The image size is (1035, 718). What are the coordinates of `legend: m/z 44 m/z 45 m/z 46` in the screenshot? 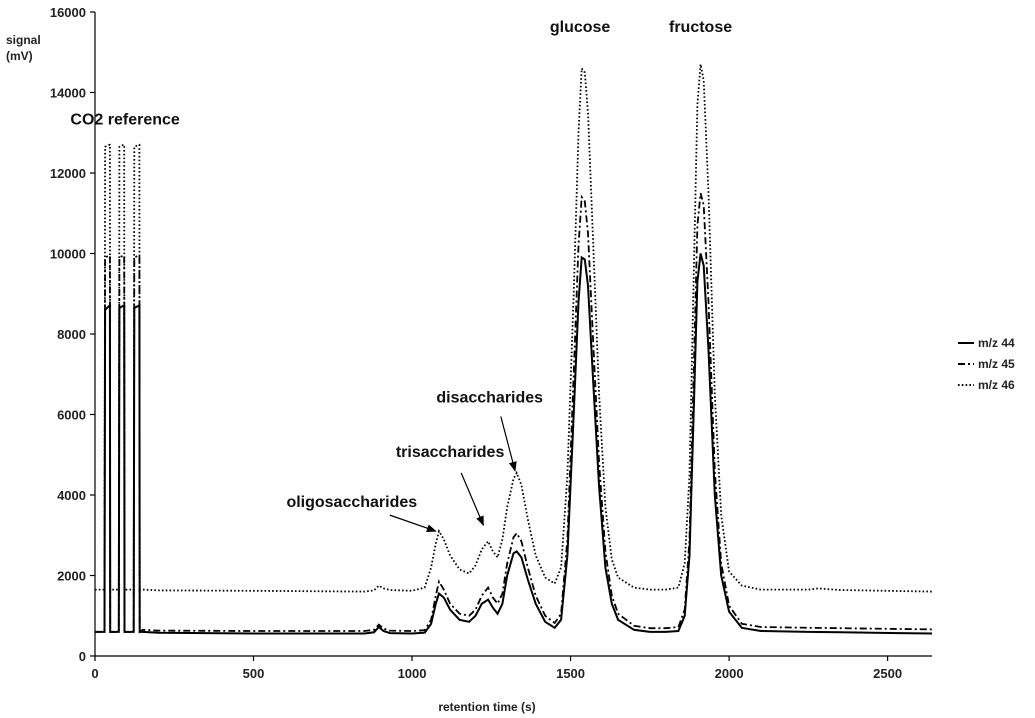 It's located at (986, 364).